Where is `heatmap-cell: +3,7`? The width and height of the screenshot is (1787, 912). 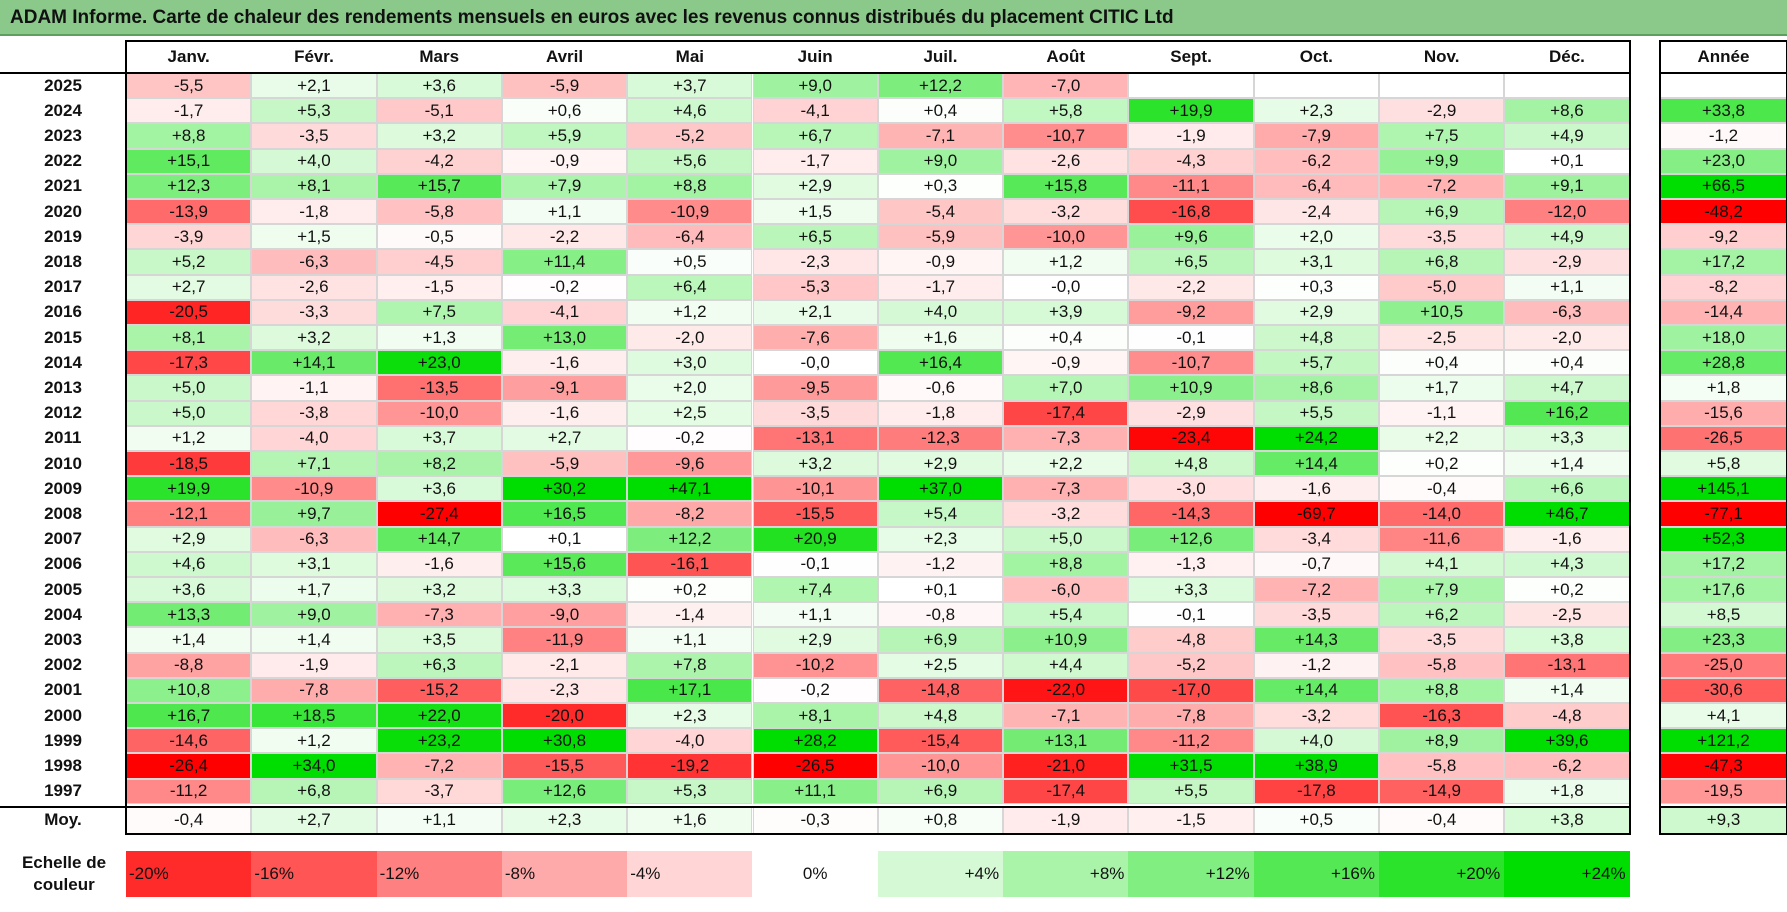 heatmap-cell: +3,7 is located at coordinates (690, 86).